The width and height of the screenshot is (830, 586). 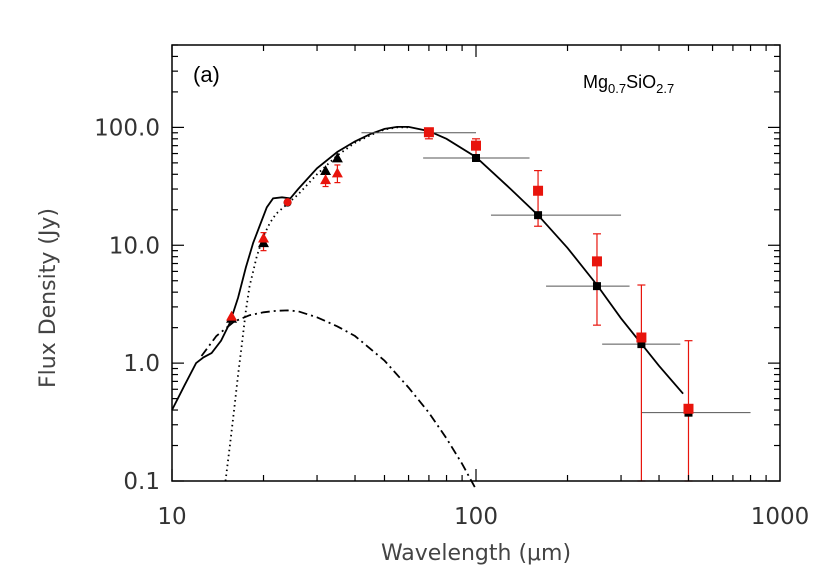 What do you see at coordinates (134, 246) in the screenshot?
I see `y-tick-label: 10.0` at bounding box center [134, 246].